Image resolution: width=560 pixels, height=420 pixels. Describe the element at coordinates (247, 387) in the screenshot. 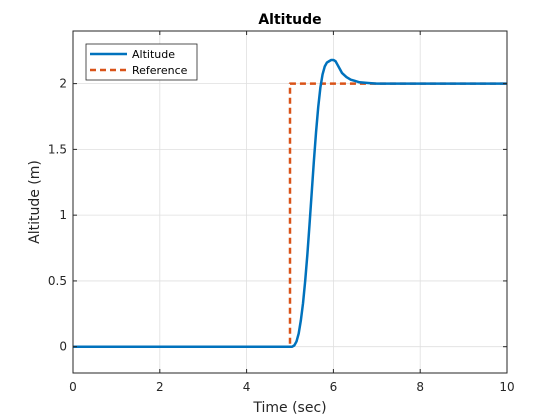

I see `x-tick-label: 4` at that location.